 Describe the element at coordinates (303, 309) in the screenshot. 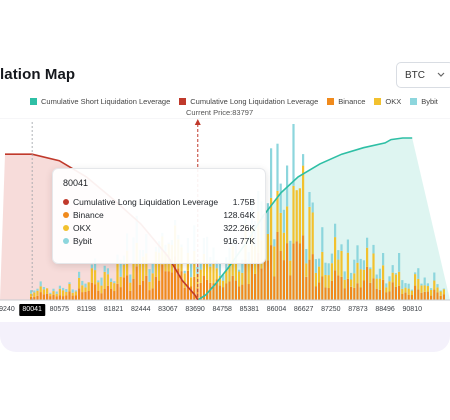

I see `x-tick-label: 86627` at that location.